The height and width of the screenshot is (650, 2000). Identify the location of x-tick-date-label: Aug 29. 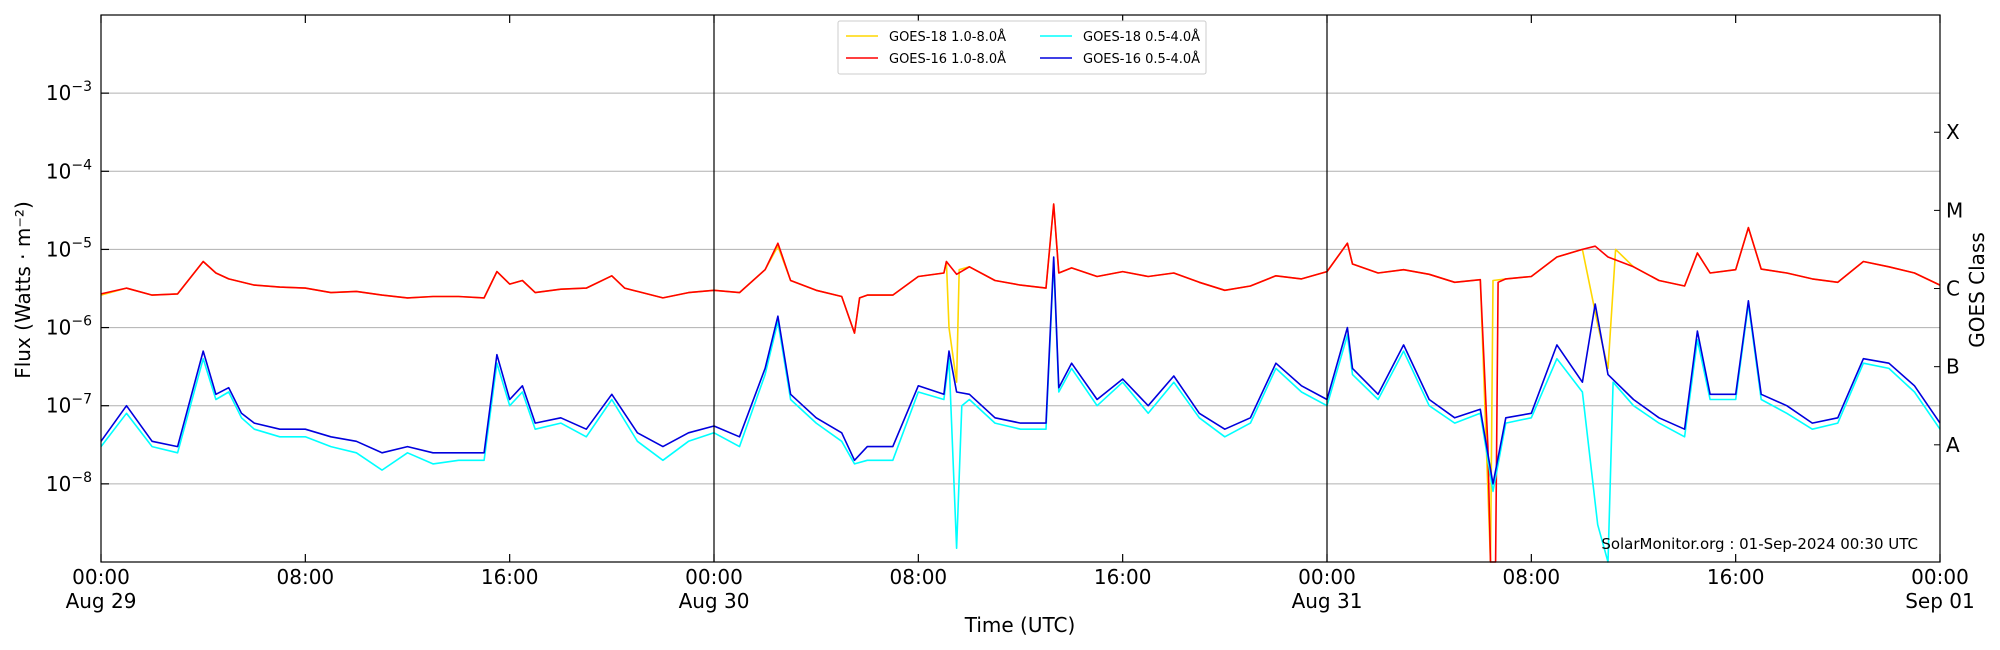
(101, 601).